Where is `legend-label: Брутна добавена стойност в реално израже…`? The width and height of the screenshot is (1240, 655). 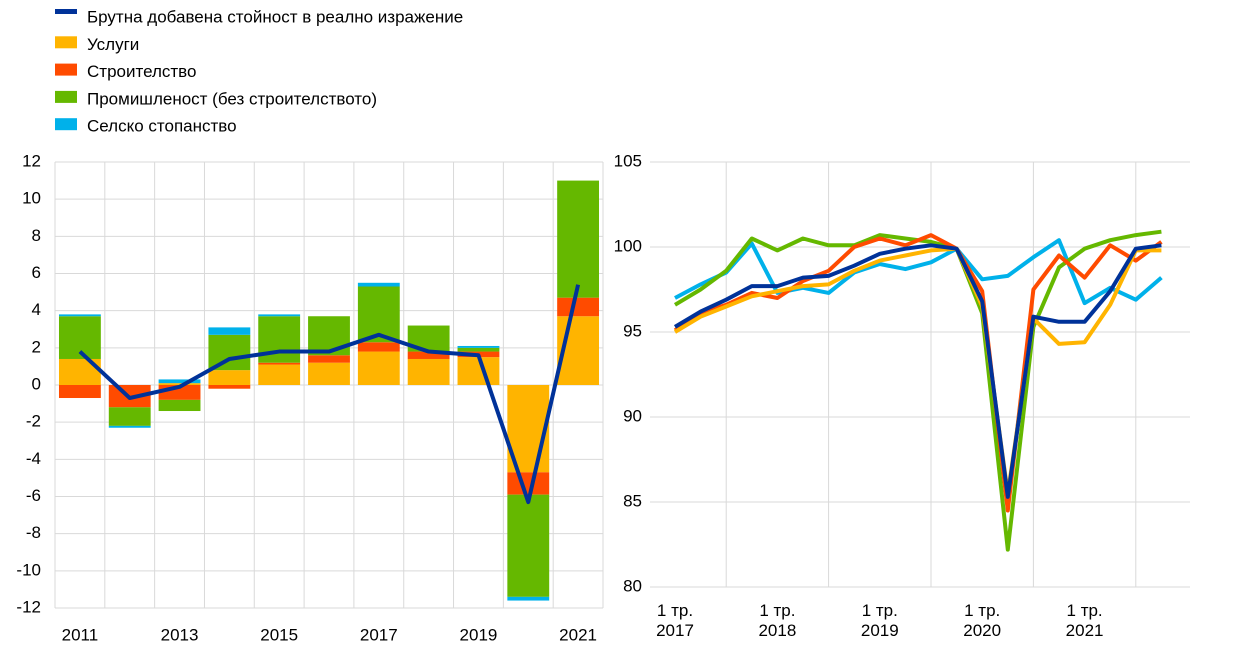 legend-label: Брутна добавена стойност в реално израже… is located at coordinates (275, 16).